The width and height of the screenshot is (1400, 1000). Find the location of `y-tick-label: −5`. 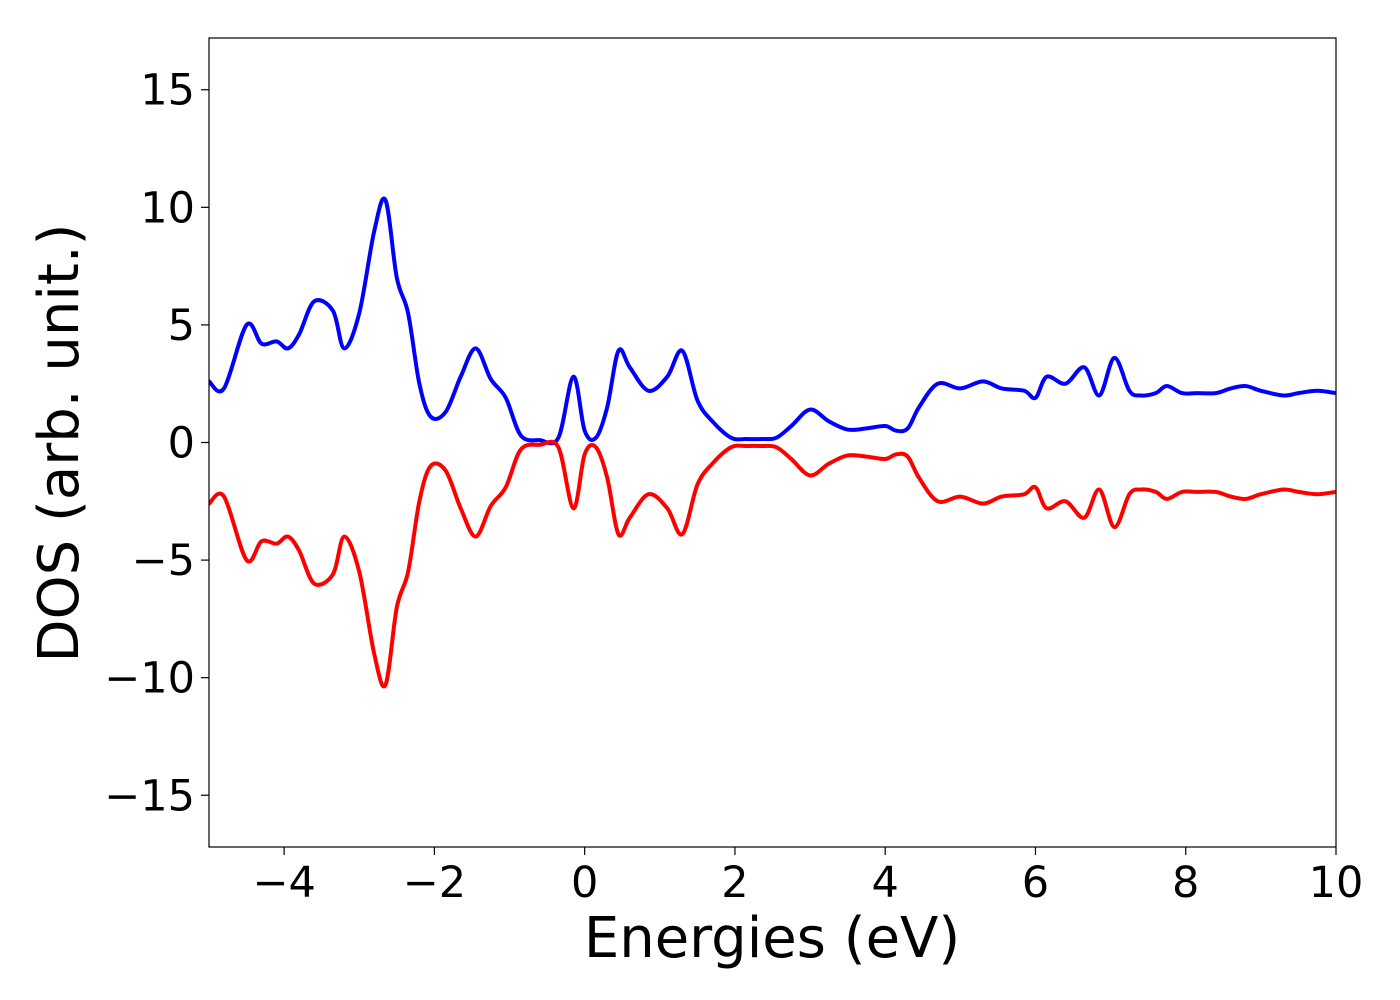

y-tick-label: −5 is located at coordinates (163, 561).